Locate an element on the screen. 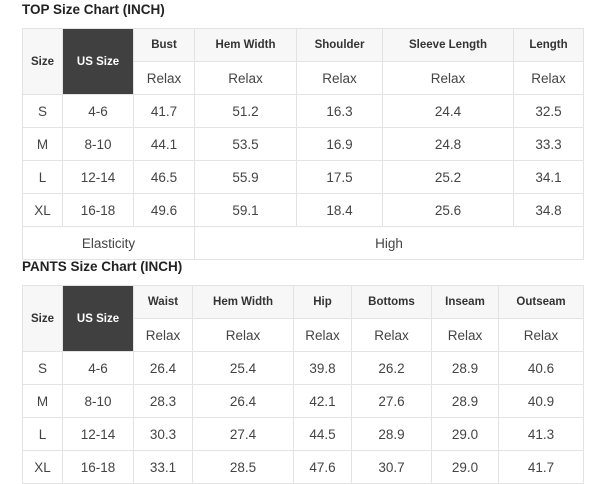  measurement-cell: 40.9 is located at coordinates (541, 401).